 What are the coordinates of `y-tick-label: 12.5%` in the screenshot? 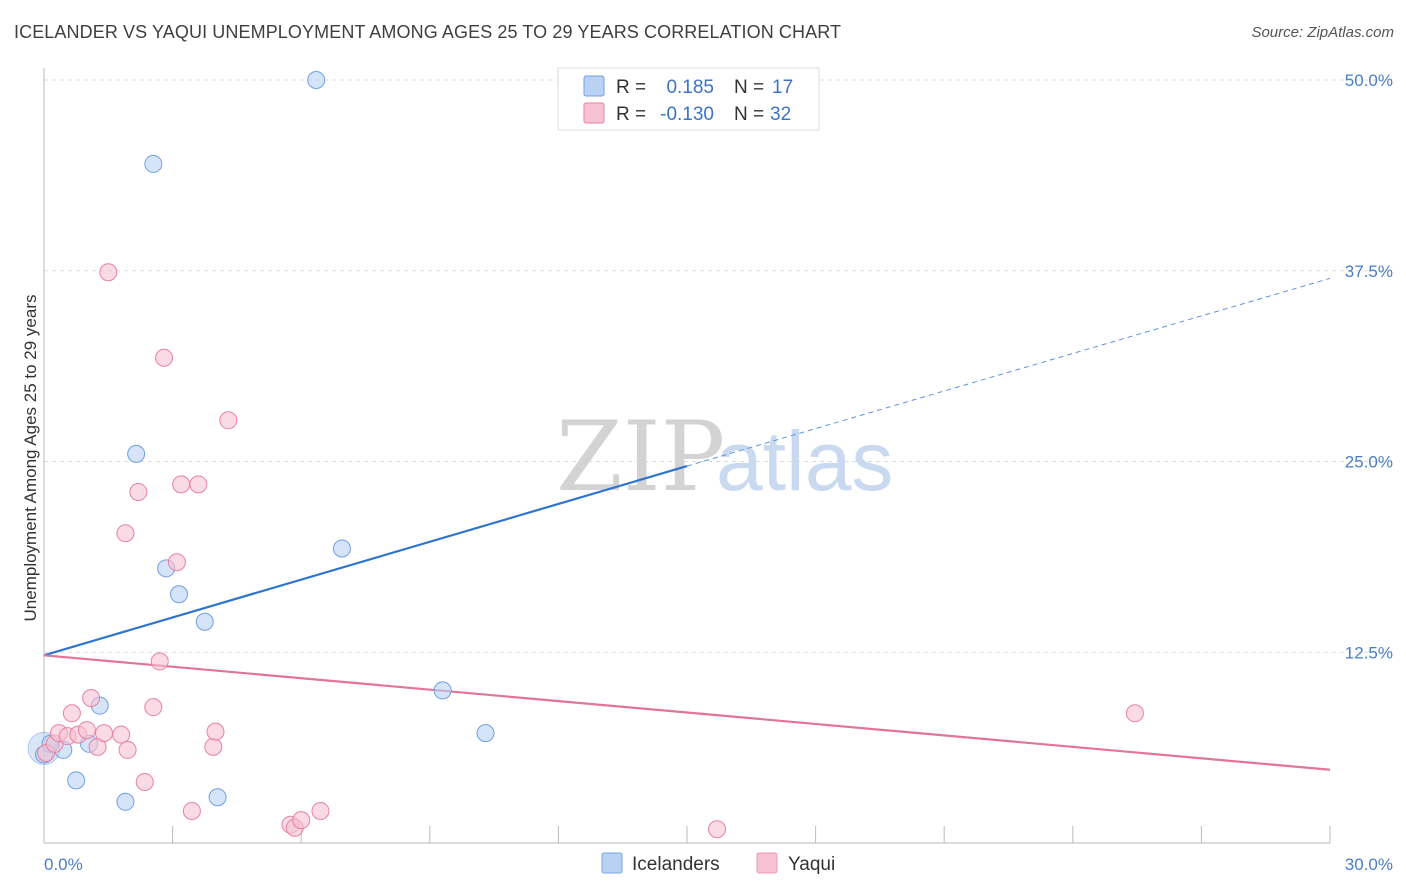 It's located at (1369, 652).